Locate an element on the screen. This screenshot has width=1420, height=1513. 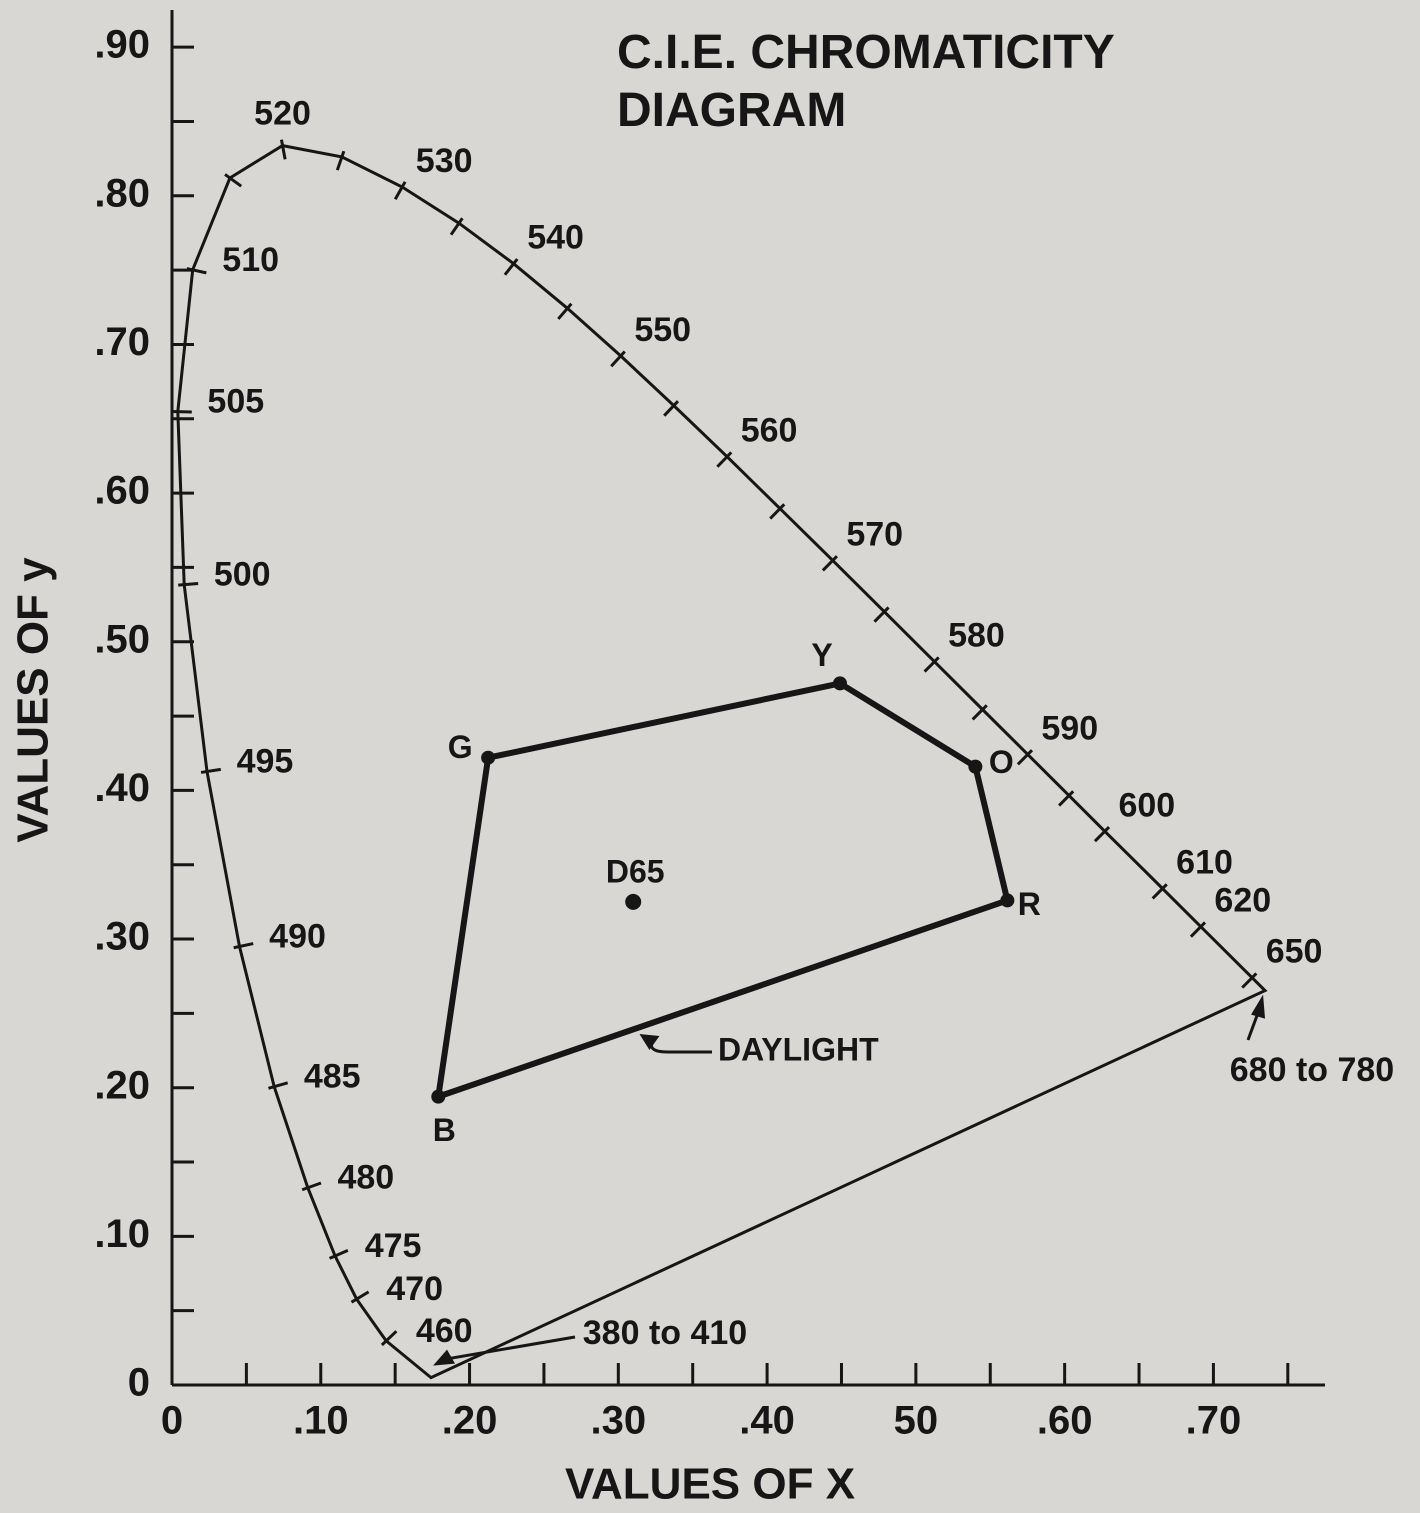
y-tick-label: .60 is located at coordinates (122, 491).